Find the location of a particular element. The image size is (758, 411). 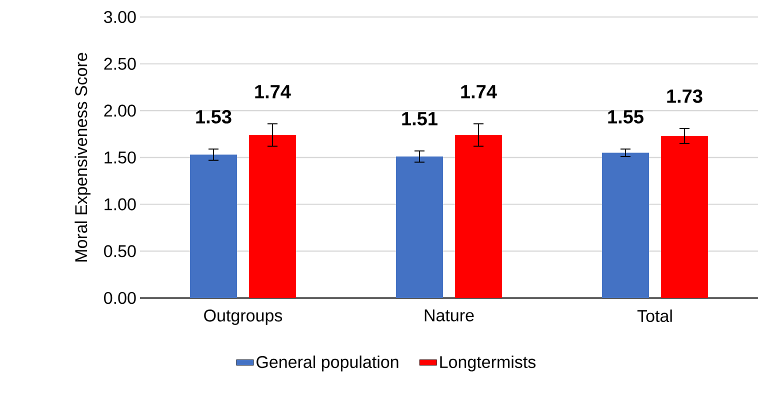

y-tick-label: 1.50 is located at coordinates (120, 157).